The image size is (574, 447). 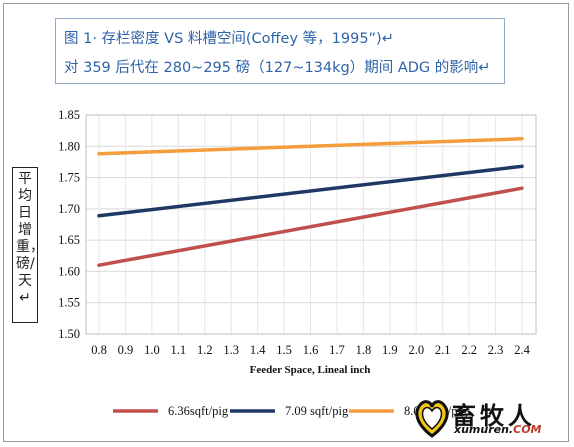 I want to click on y-tick-label: 1.50, so click(x=69, y=334).